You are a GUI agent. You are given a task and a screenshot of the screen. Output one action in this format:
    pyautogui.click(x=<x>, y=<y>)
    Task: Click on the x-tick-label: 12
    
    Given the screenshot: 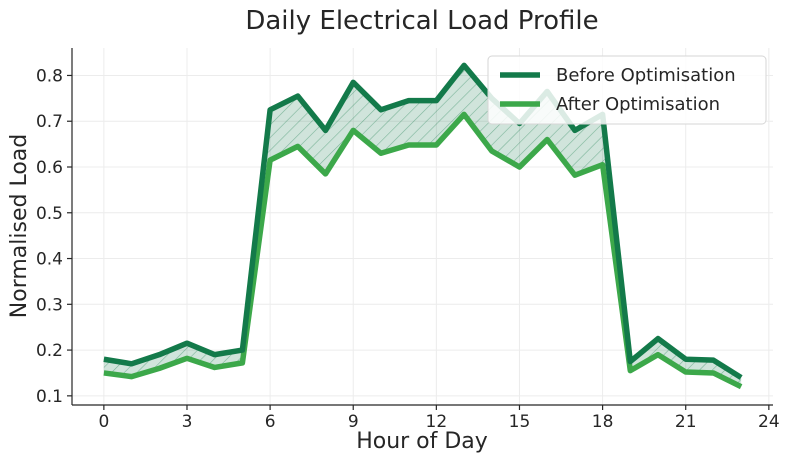 What is the action you would take?
    pyautogui.click(x=437, y=422)
    